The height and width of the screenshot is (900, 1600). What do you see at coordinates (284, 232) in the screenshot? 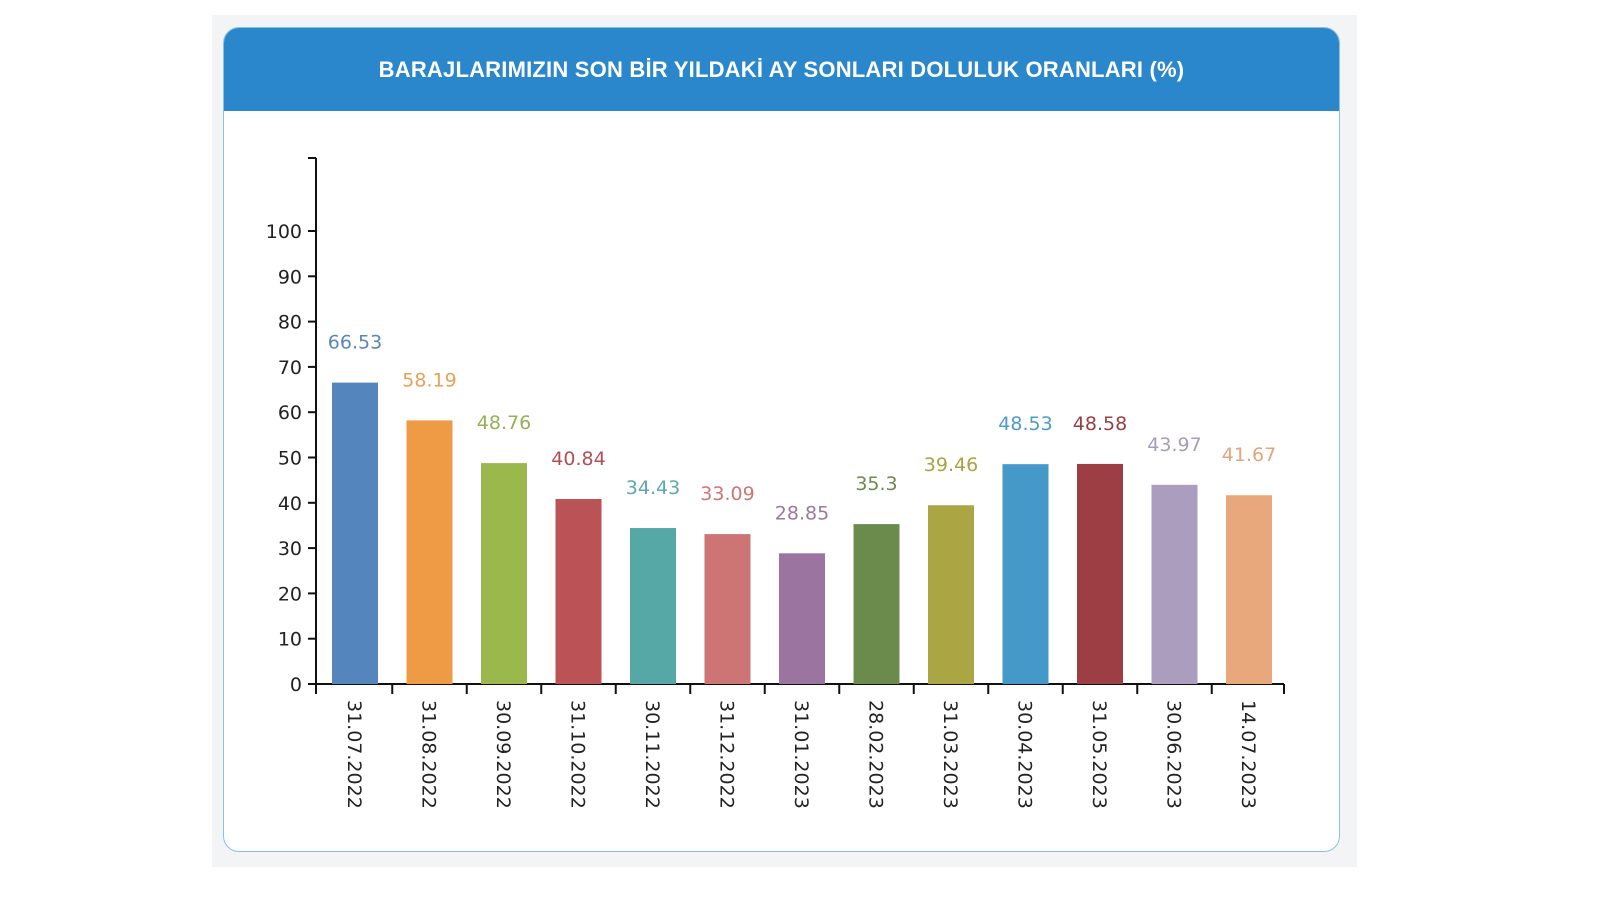
I see `y-tick-label: 100` at bounding box center [284, 232].